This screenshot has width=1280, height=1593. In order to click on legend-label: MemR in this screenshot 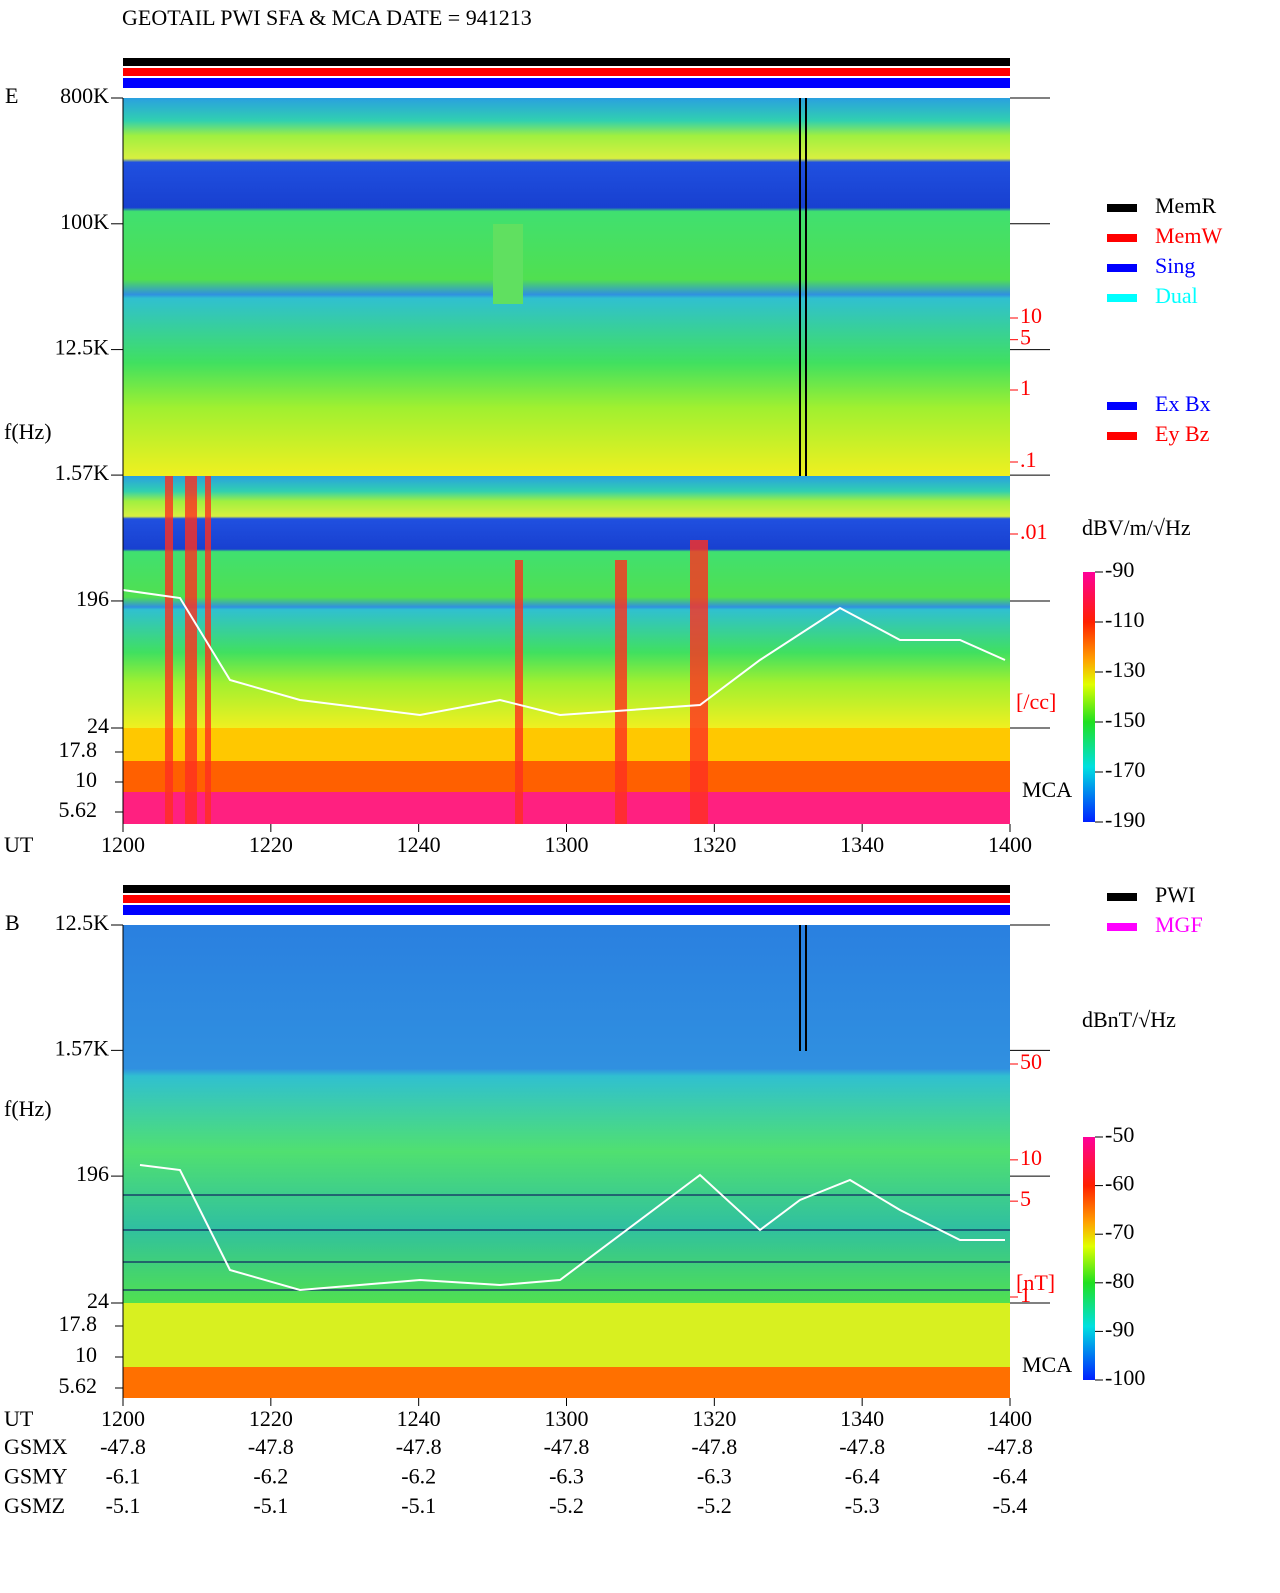, I will do `click(1185, 205)`.